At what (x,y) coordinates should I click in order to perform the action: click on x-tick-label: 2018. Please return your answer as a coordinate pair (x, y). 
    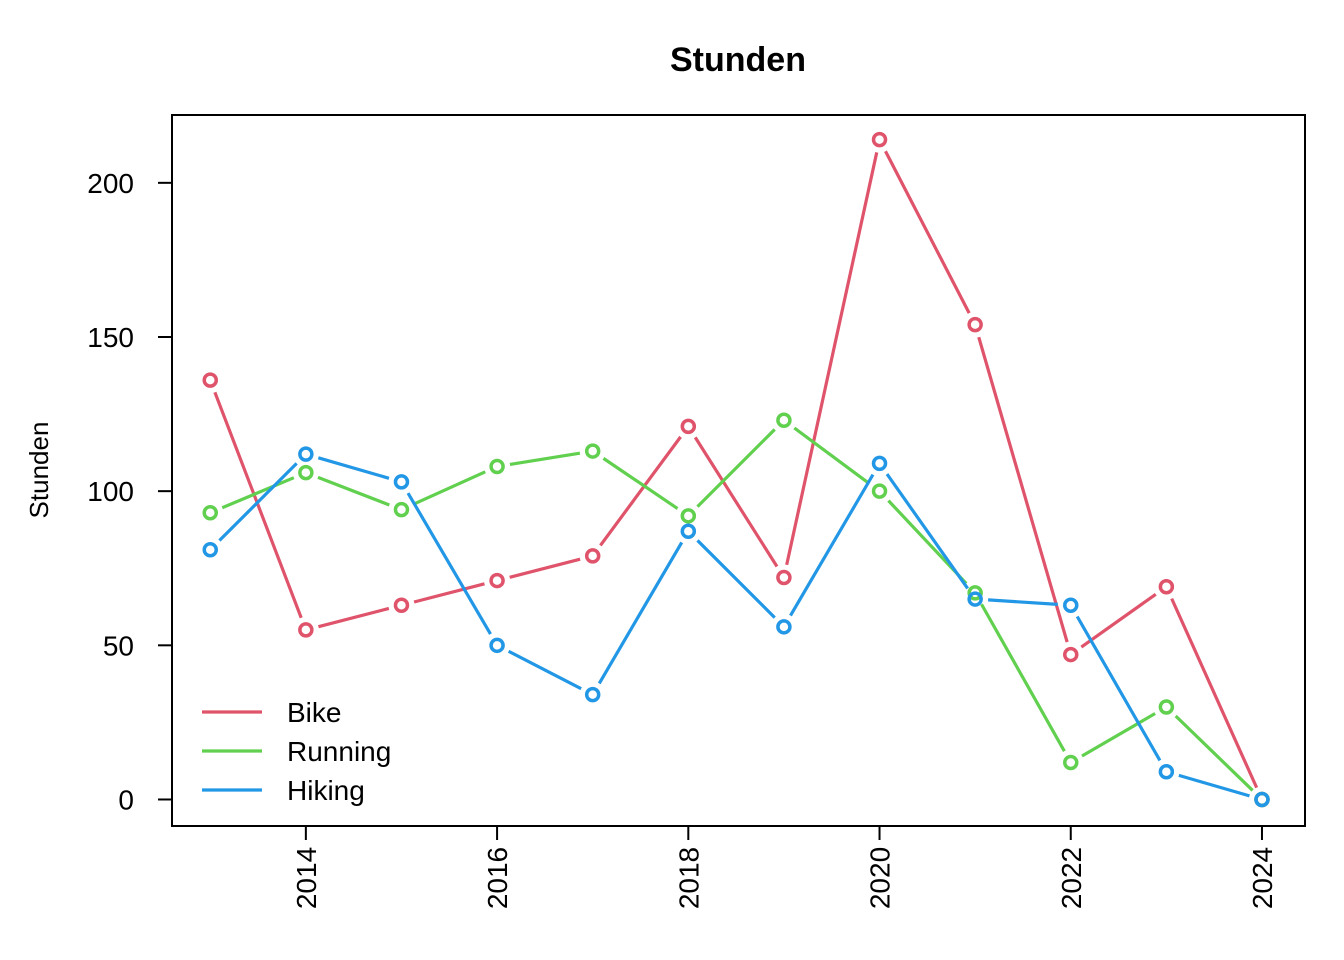
    Looking at the image, I should click on (688, 878).